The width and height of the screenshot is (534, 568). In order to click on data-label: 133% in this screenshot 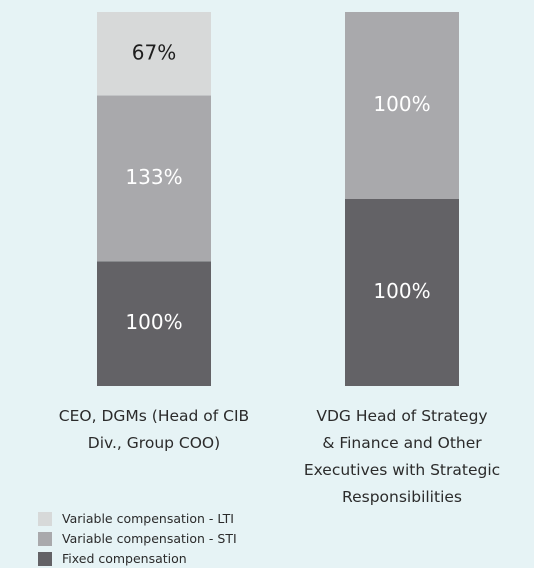, I will do `click(153, 177)`.